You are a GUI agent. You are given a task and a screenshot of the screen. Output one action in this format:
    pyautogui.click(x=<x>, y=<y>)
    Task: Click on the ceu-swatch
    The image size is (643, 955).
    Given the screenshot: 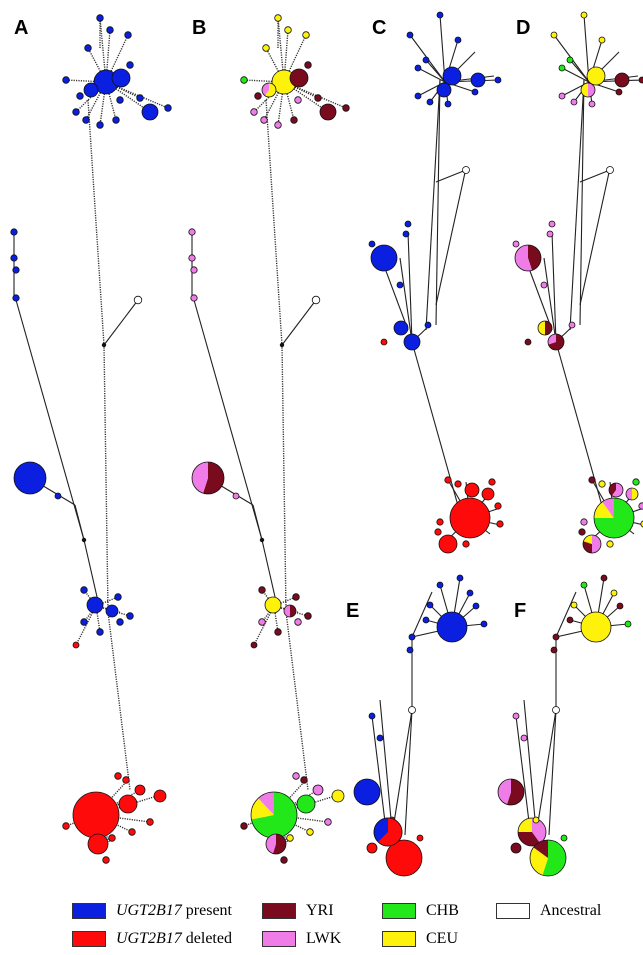 What is the action you would take?
    pyautogui.click(x=399, y=939)
    